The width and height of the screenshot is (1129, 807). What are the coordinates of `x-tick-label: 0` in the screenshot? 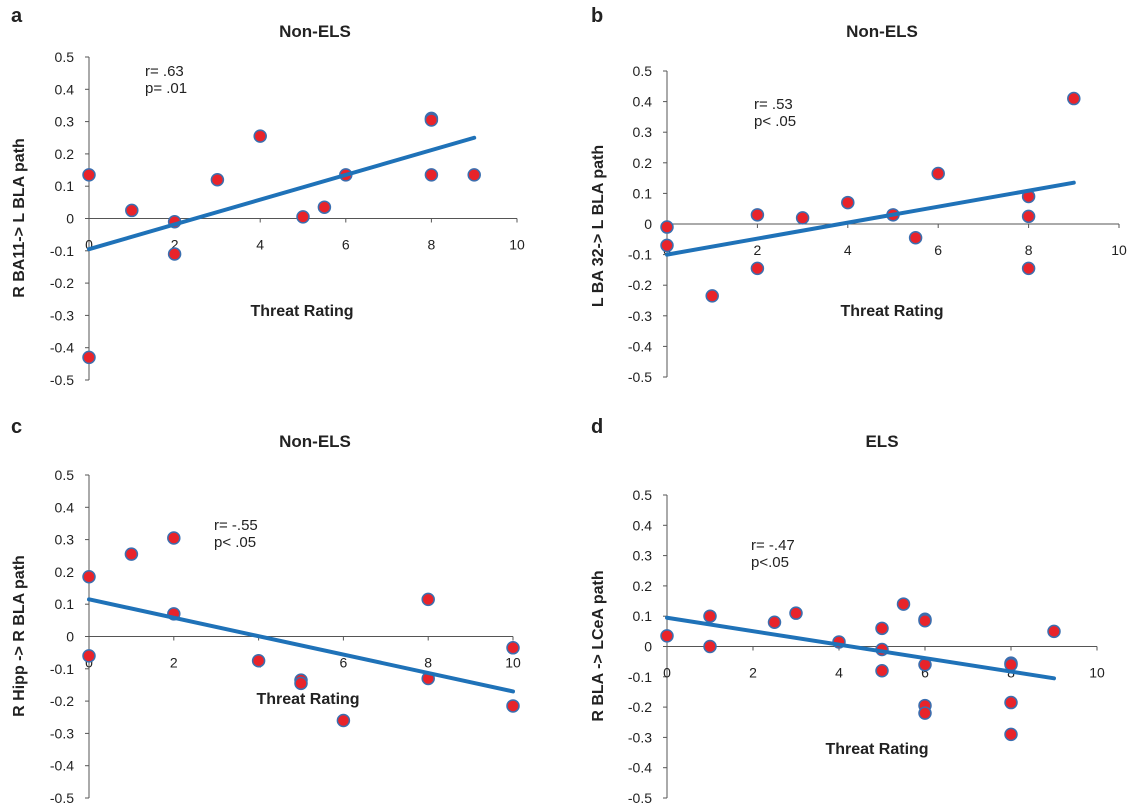 It's located at (89, 245).